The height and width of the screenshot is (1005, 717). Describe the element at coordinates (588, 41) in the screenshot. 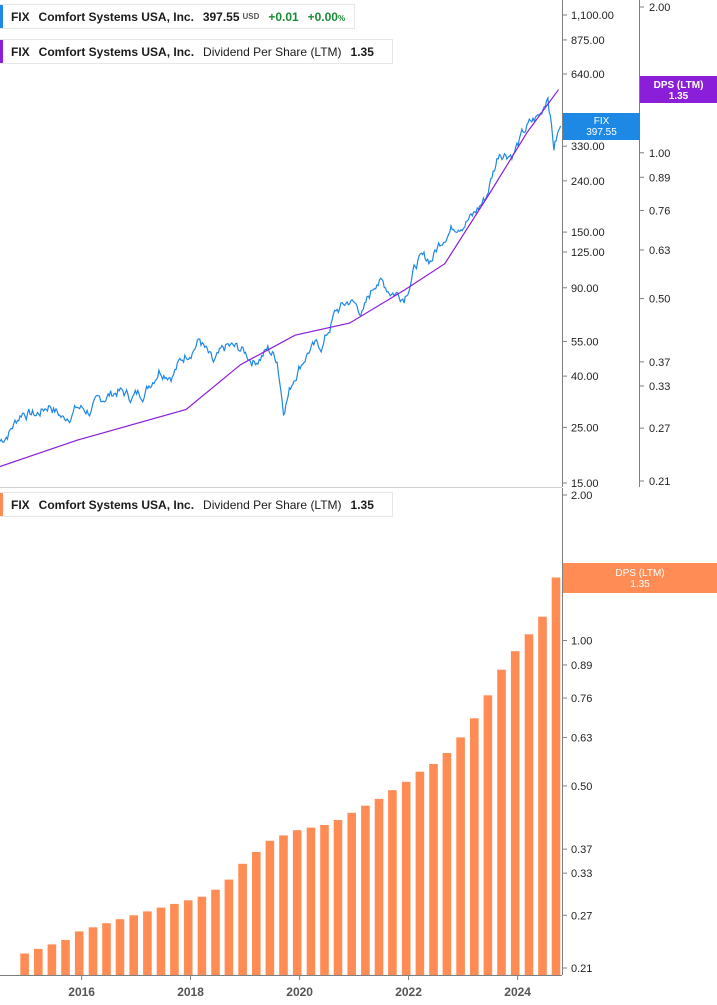

I see `price-axis-tick-label: 875.00` at that location.